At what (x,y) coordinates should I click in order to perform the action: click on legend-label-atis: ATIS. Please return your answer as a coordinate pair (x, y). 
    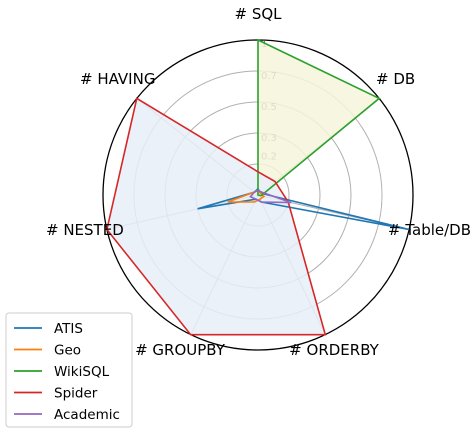
    Looking at the image, I should click on (68, 329).